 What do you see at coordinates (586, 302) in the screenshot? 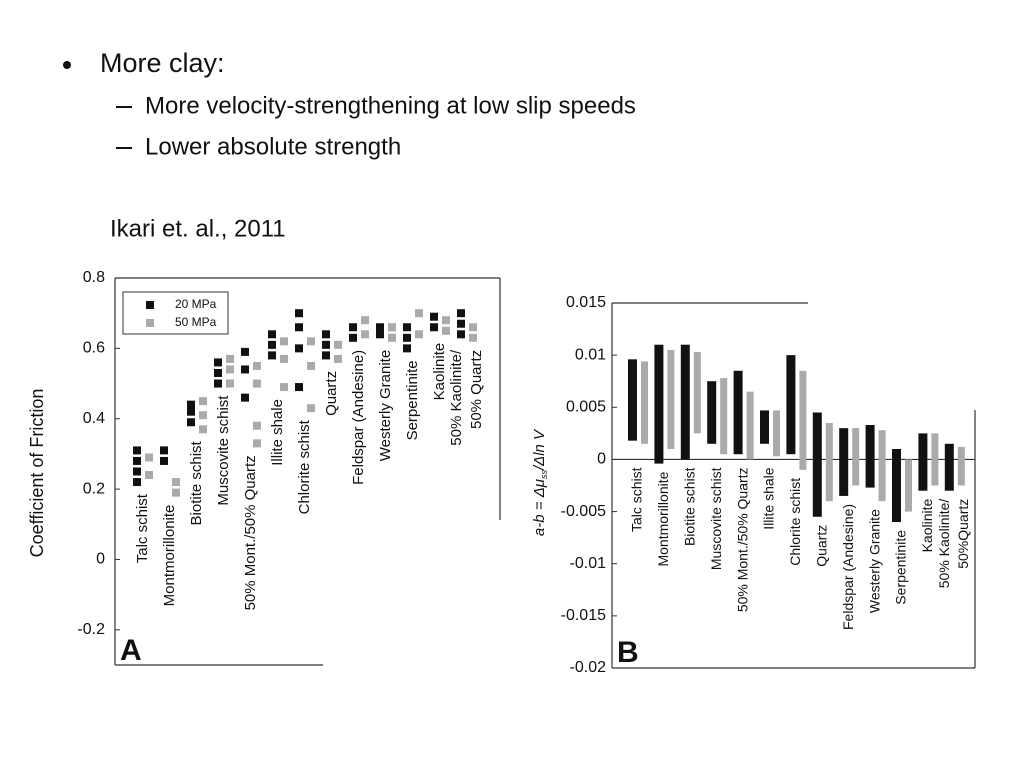
I see `y-tick-label: 0.015` at bounding box center [586, 302].